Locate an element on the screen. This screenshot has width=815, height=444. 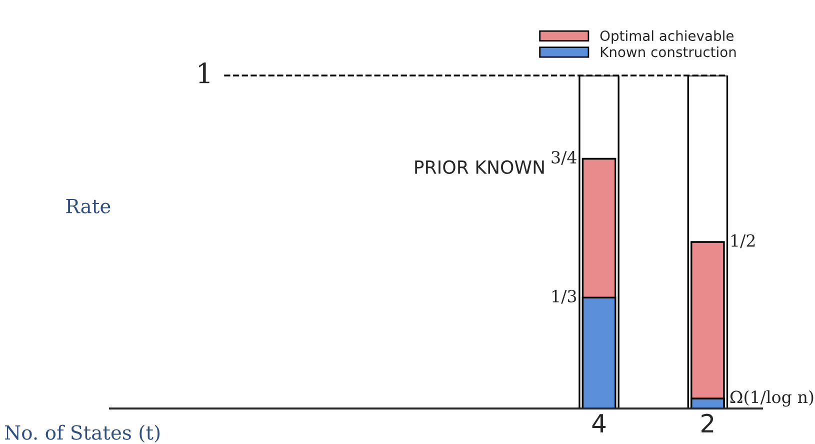
x-axis-title: No. of States (t) is located at coordinates (82, 433).